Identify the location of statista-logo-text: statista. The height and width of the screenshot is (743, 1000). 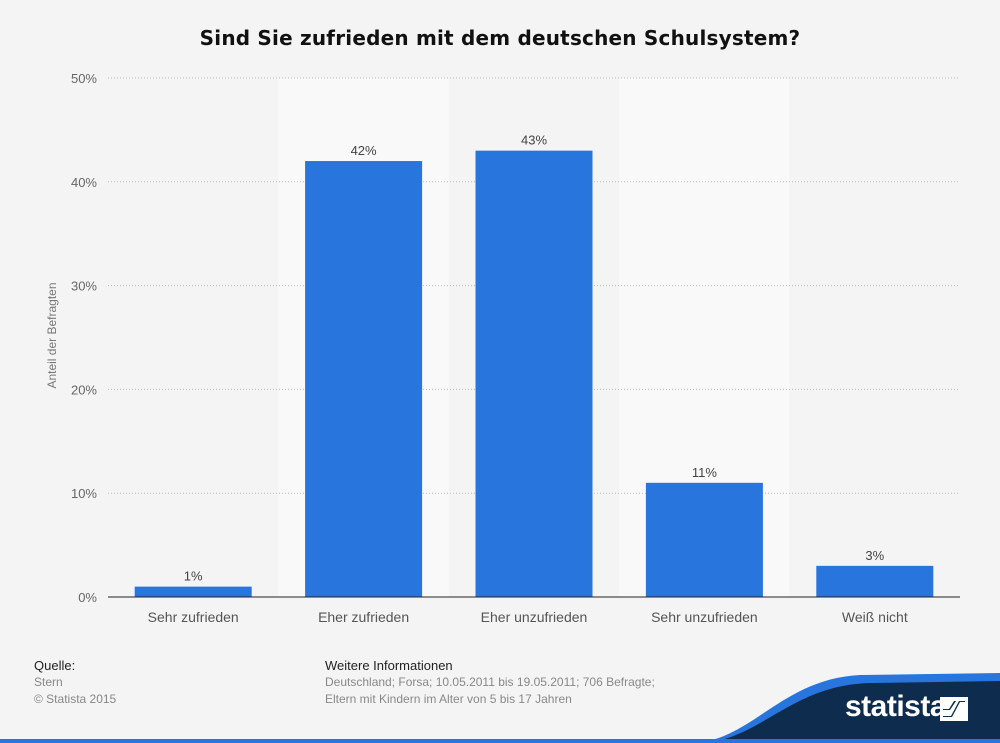
(896, 706).